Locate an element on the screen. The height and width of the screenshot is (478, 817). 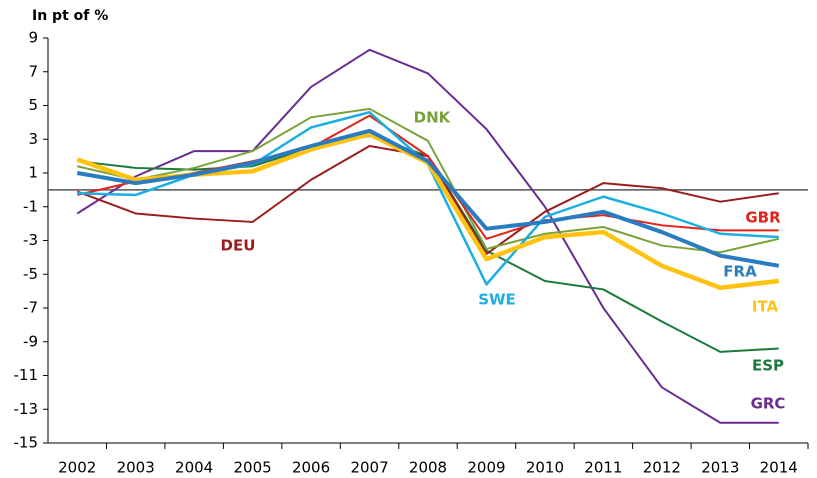
x-tick-label: 2006 is located at coordinates (311, 468).